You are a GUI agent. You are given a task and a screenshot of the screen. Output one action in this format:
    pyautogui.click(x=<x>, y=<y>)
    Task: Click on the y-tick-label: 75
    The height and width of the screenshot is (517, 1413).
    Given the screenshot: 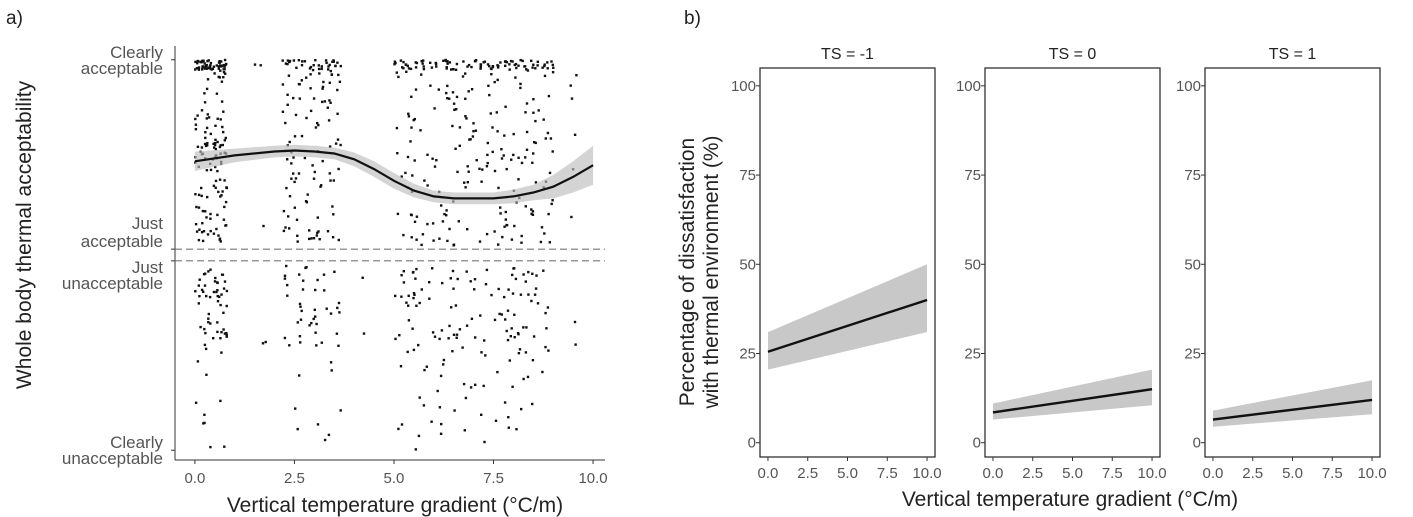 What is the action you would take?
    pyautogui.click(x=972, y=175)
    